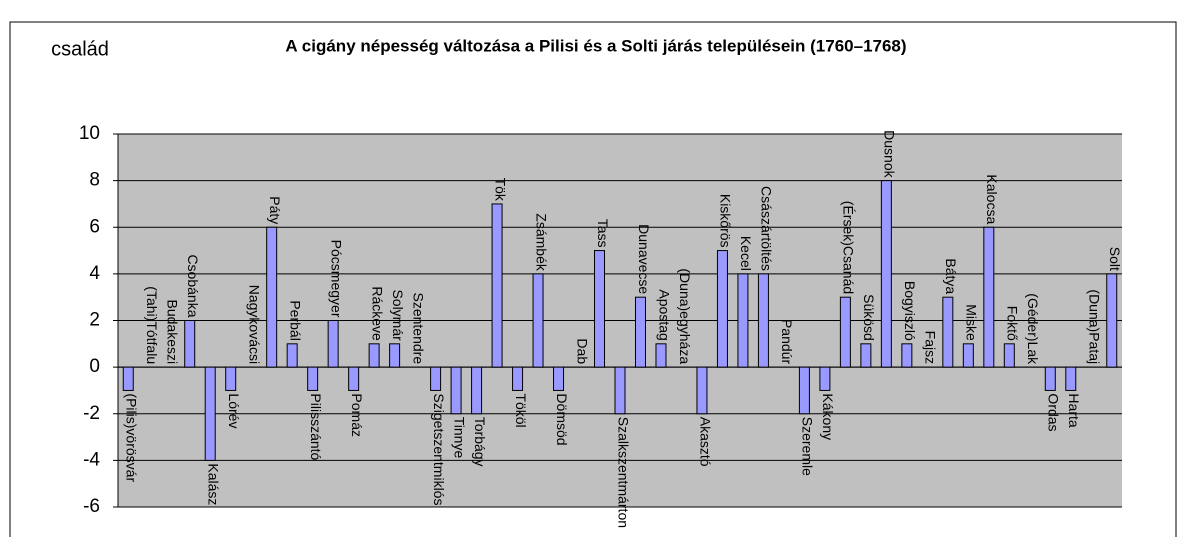  I want to click on bar-label: Kákony, so click(828, 416).